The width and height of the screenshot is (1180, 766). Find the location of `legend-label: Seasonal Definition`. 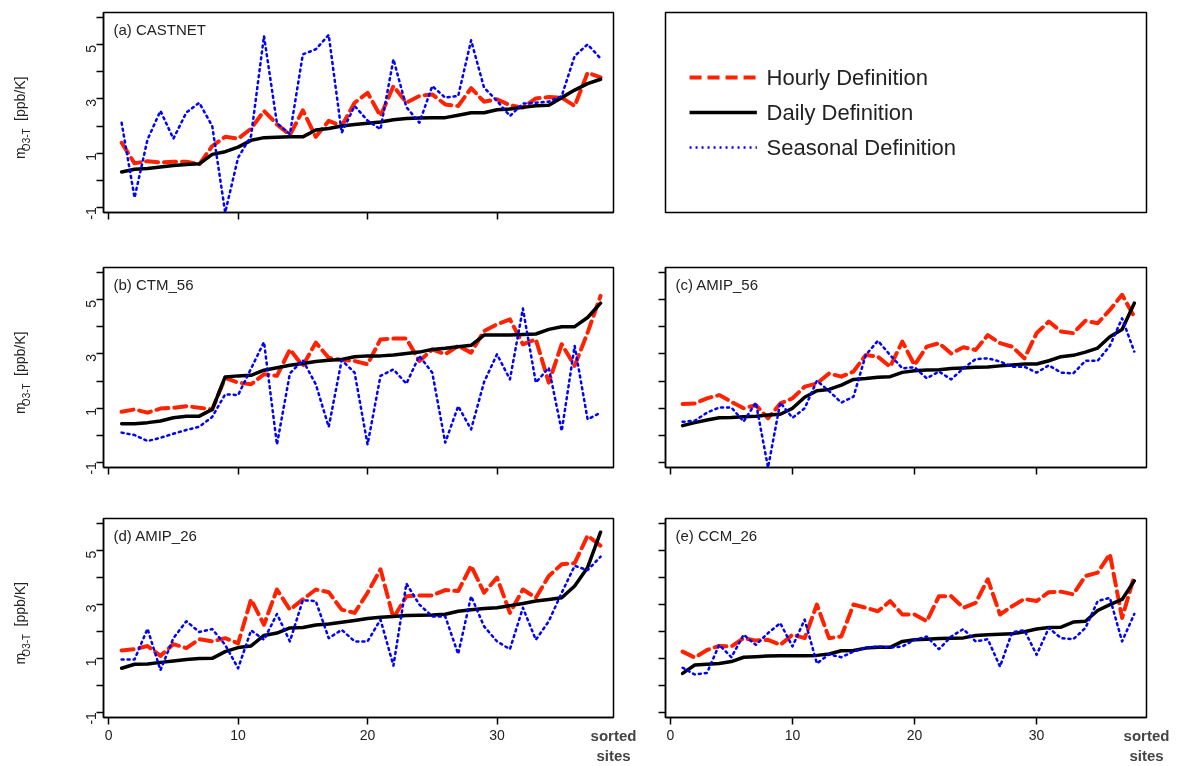

legend-label: Seasonal Definition is located at coordinates (861, 147).